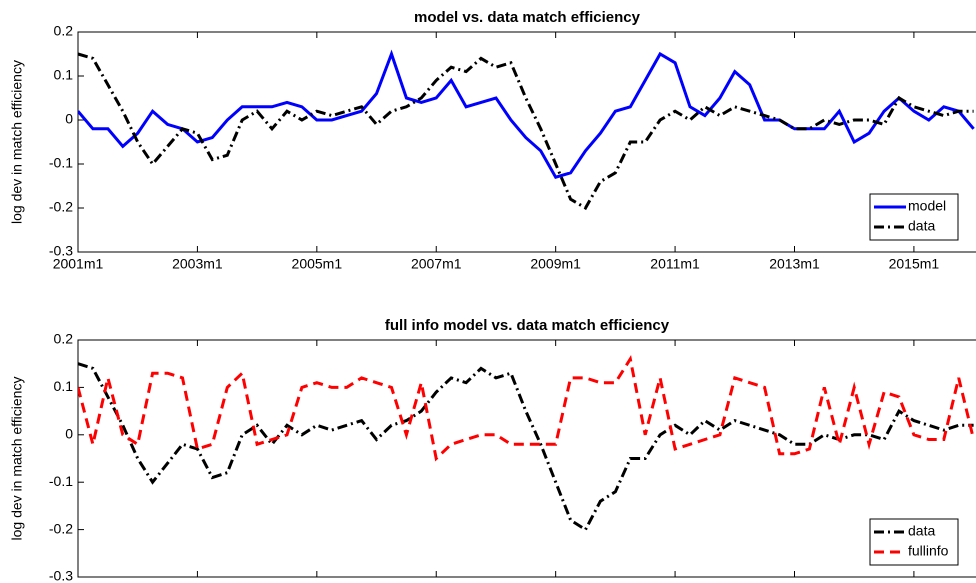  I want to click on legend-label: model, so click(927, 206).